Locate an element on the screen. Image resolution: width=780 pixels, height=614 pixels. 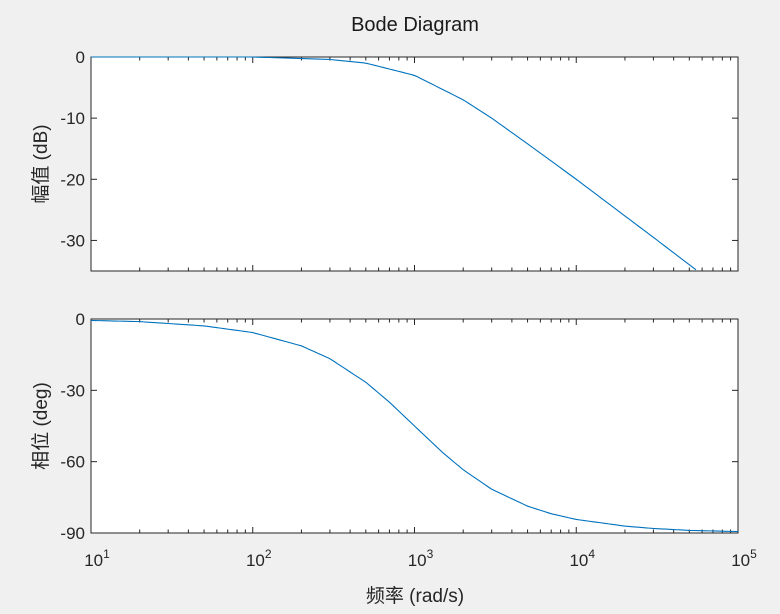
x-tick-exponent: 4 is located at coordinates (591, 554).